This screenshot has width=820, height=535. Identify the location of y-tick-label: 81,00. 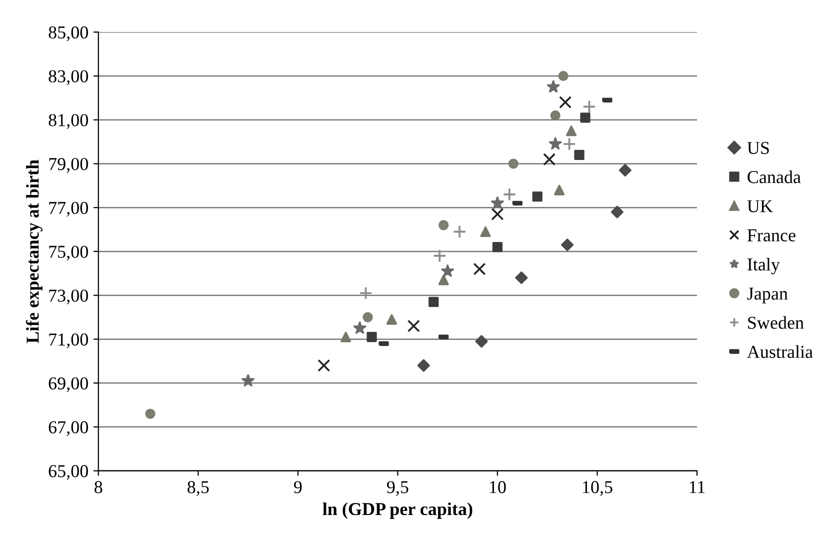
(68, 121).